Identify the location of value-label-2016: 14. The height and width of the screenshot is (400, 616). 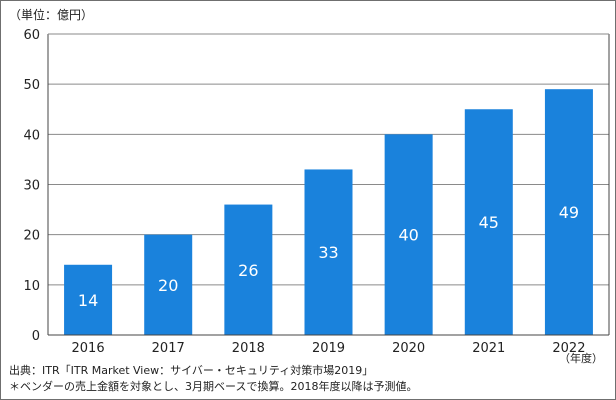
(88, 300).